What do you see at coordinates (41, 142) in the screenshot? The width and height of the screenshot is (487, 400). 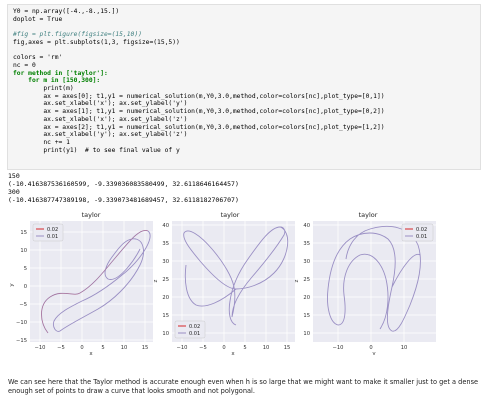 I see `code-line: nc += 1` at bounding box center [41, 142].